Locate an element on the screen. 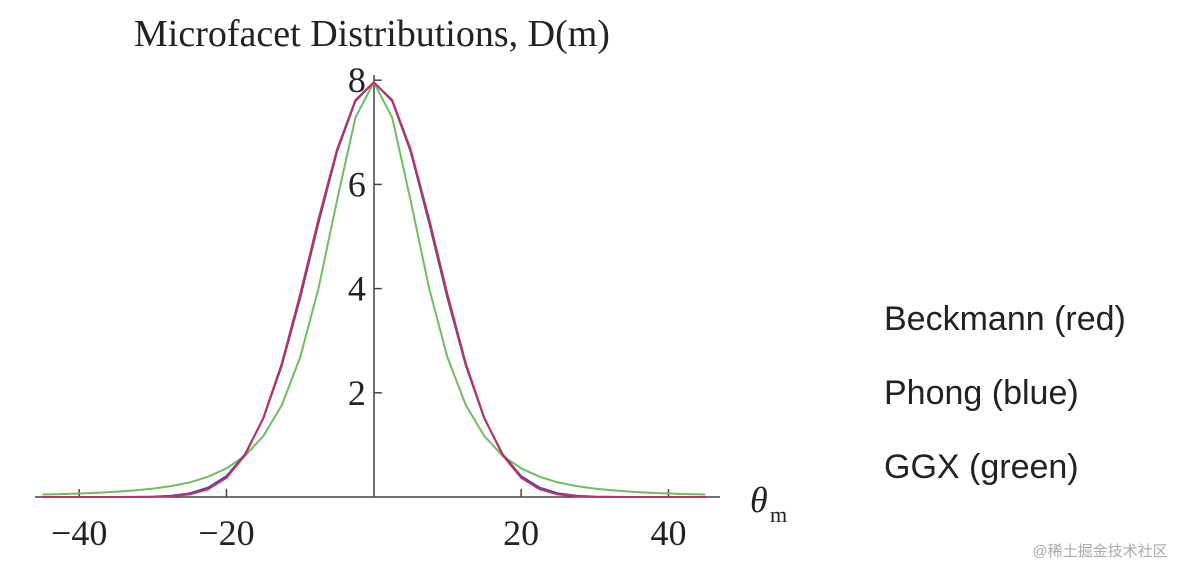  y-tick-label: 8 is located at coordinates (357, 80).